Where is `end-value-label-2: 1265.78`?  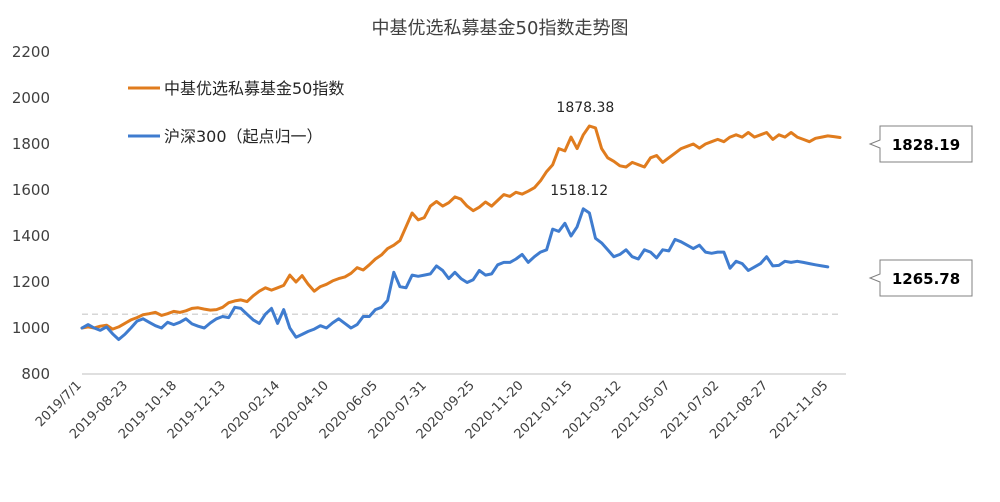 end-value-label-2: 1265.78 is located at coordinates (926, 279).